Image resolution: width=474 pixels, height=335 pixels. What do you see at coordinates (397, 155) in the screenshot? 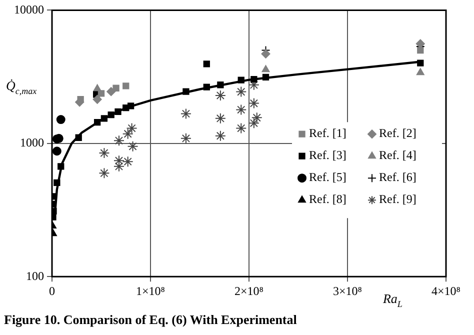
I see `legend-label: Ref. [4]` at bounding box center [397, 155].